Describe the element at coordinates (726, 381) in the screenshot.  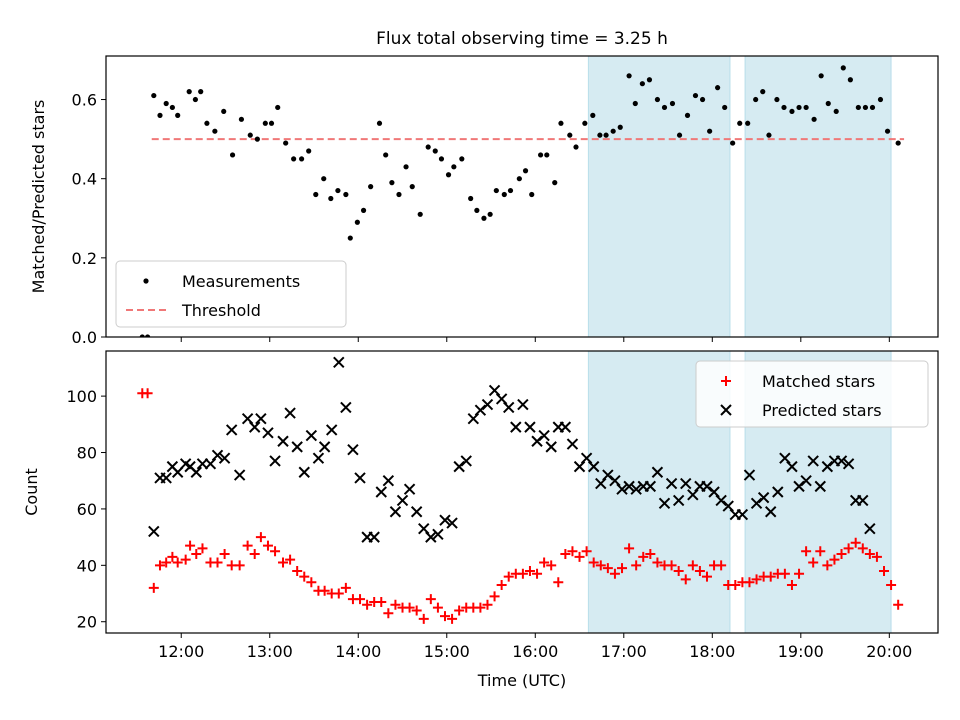
I see `legend-marker` at that location.